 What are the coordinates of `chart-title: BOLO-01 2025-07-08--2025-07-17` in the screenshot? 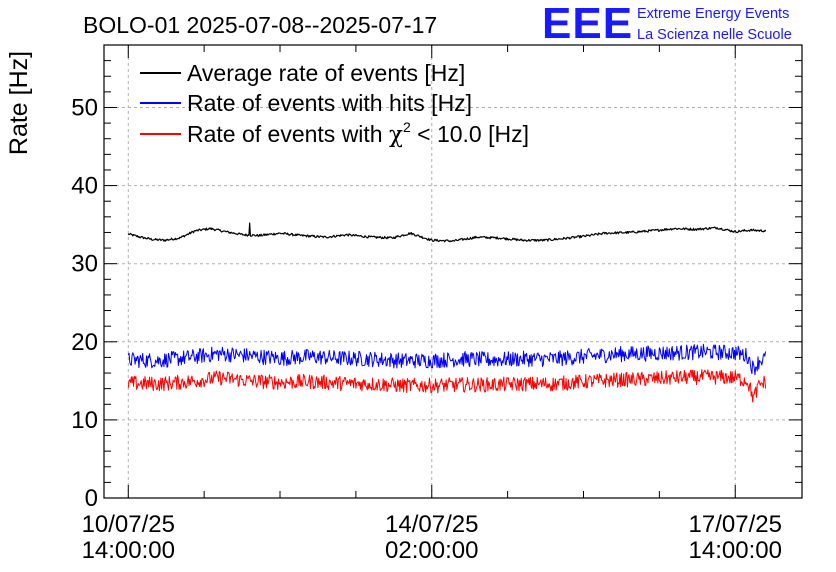 It's located at (260, 25).